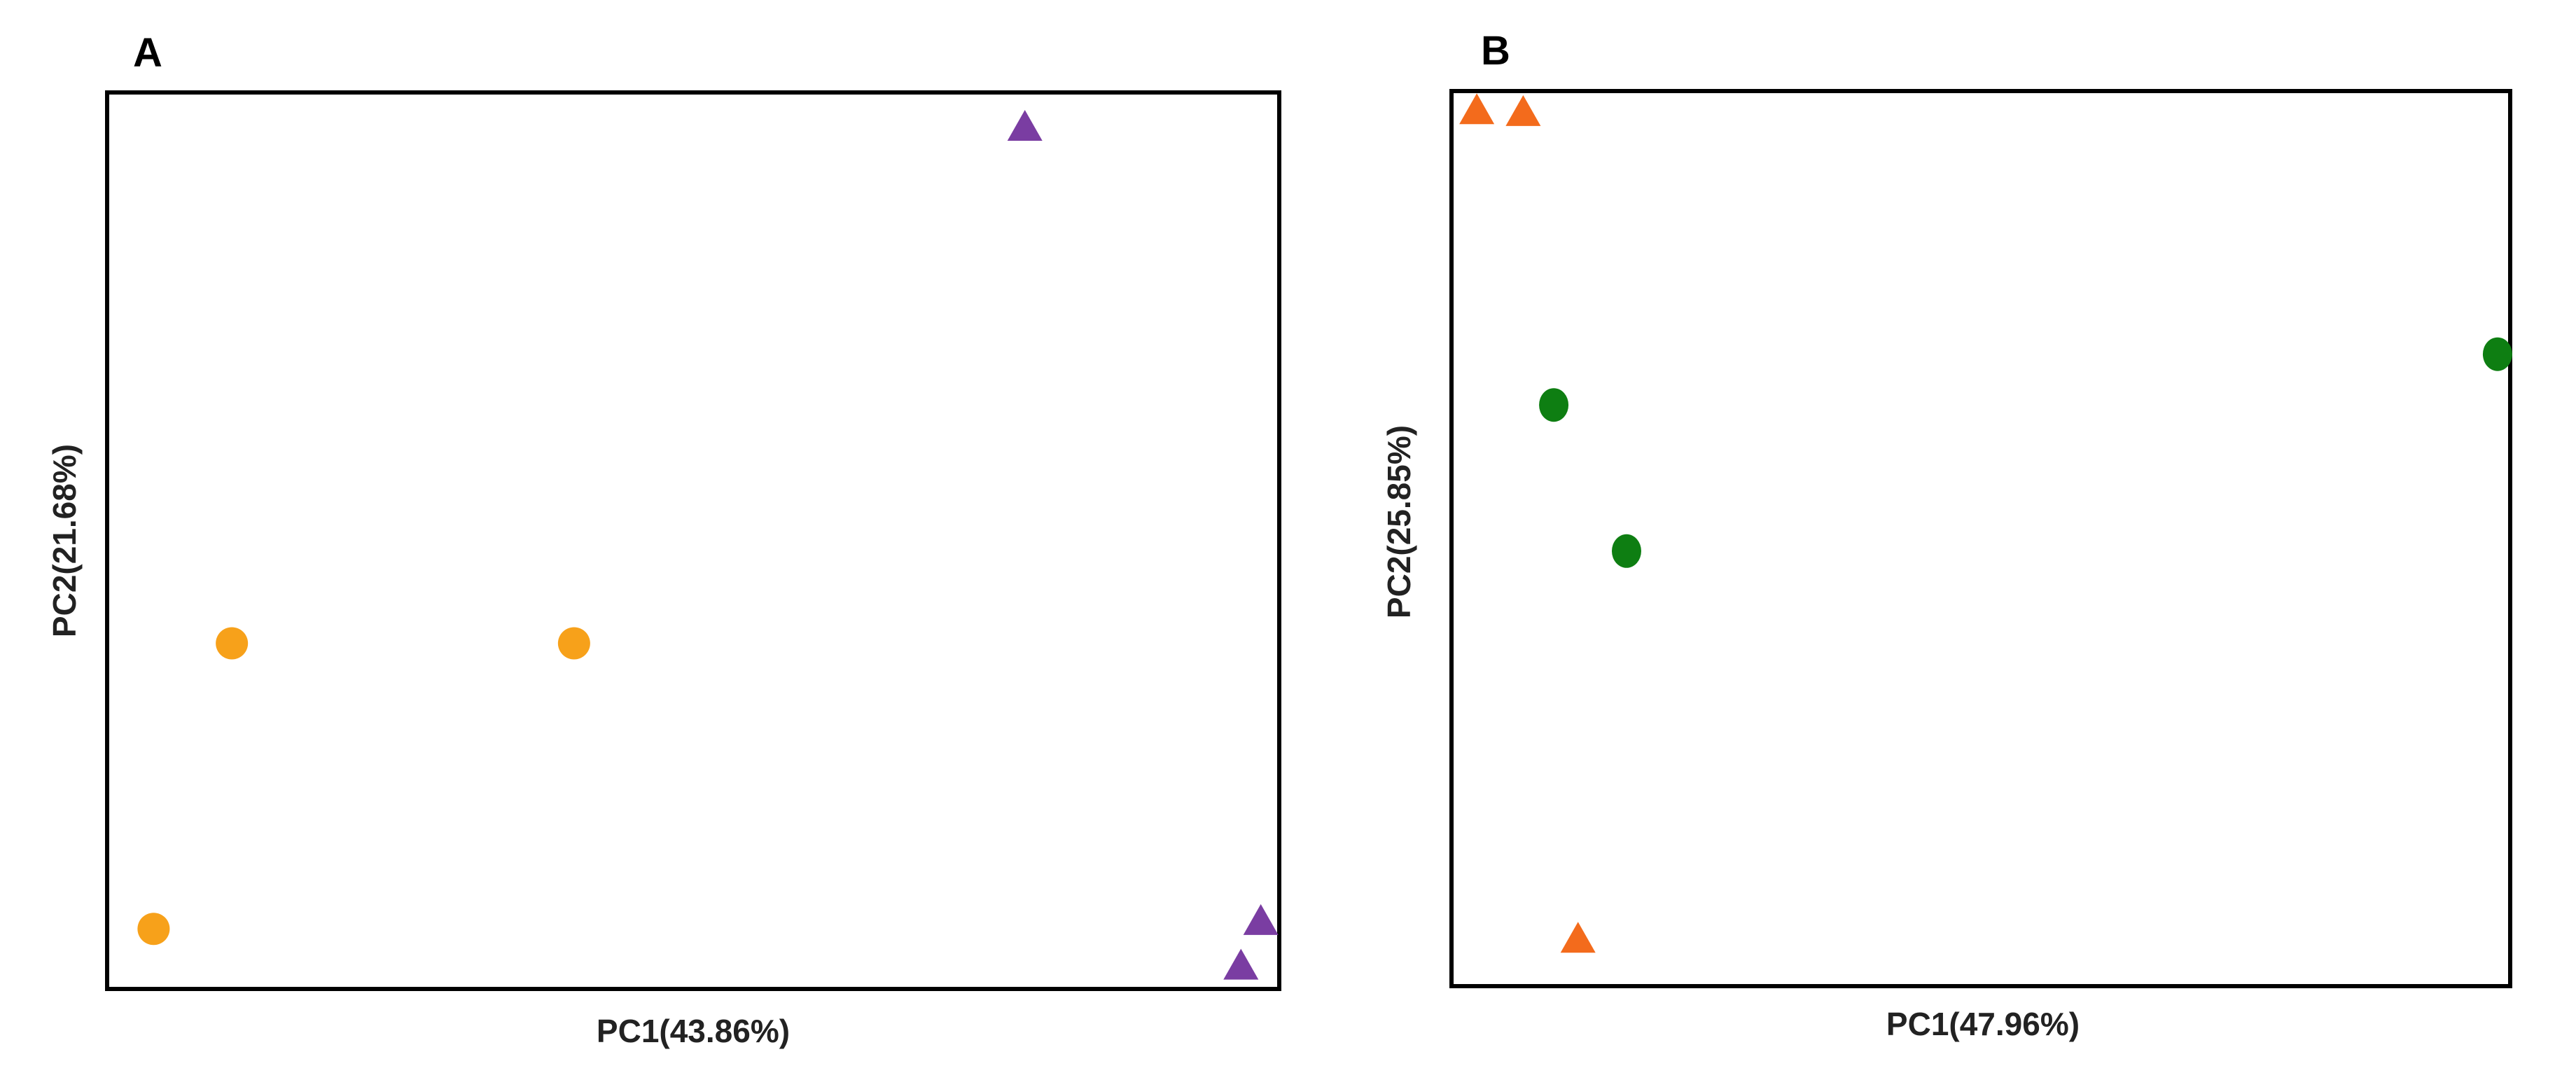  What do you see at coordinates (1983, 1024) in the screenshot?
I see `panel-b-x-axis-label: PC1(47.96%)` at bounding box center [1983, 1024].